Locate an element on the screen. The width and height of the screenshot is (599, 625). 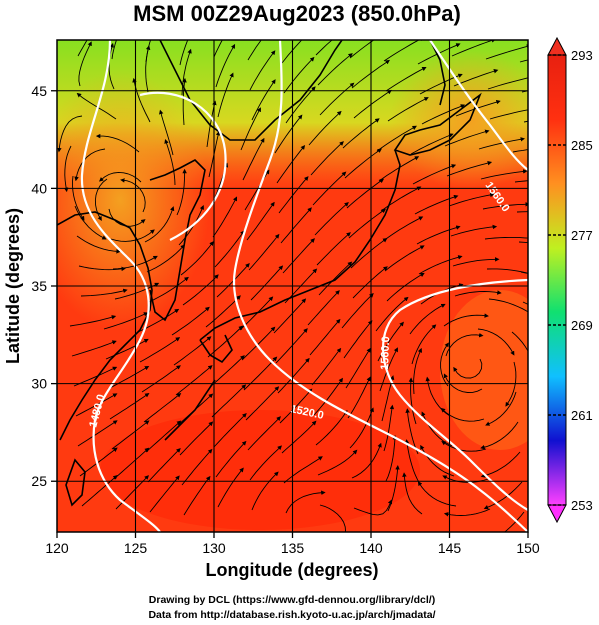
contour-1560-ne is located at coordinates (478, 105).